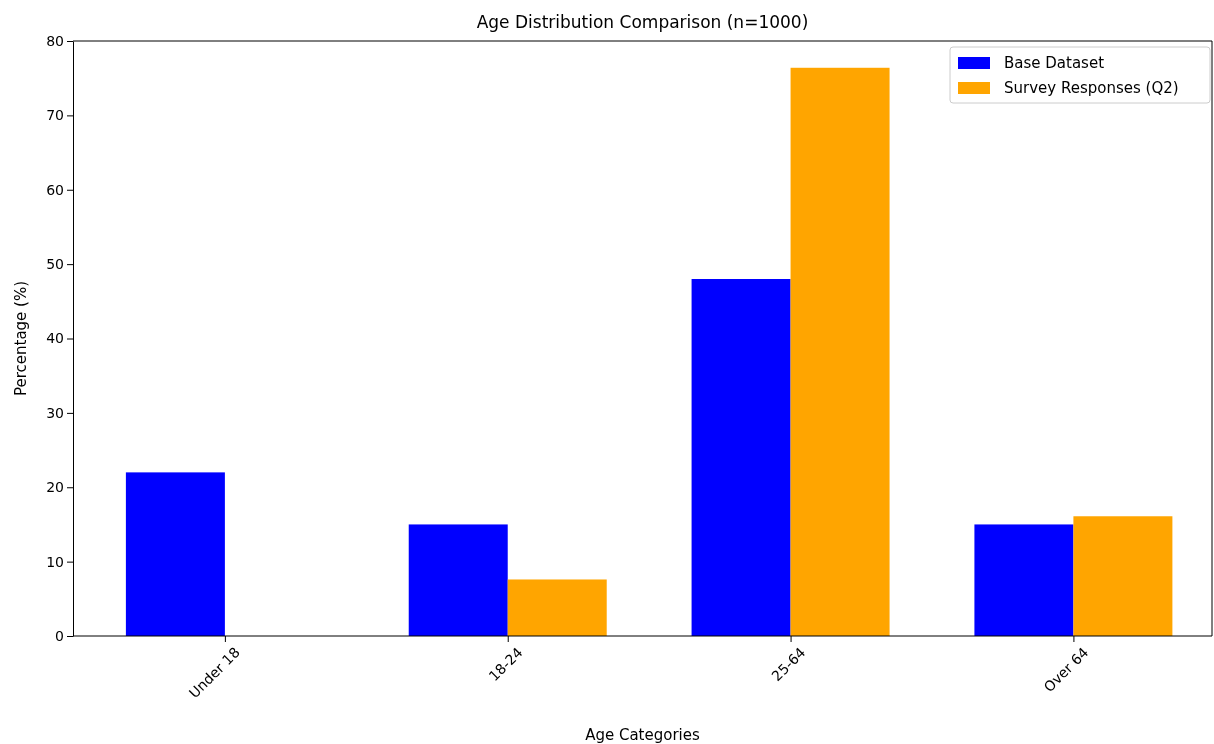 Image resolution: width=1214 pixels, height=744 pixels. What do you see at coordinates (55, 561) in the screenshot?
I see `y-tick-label: 10` at bounding box center [55, 561].